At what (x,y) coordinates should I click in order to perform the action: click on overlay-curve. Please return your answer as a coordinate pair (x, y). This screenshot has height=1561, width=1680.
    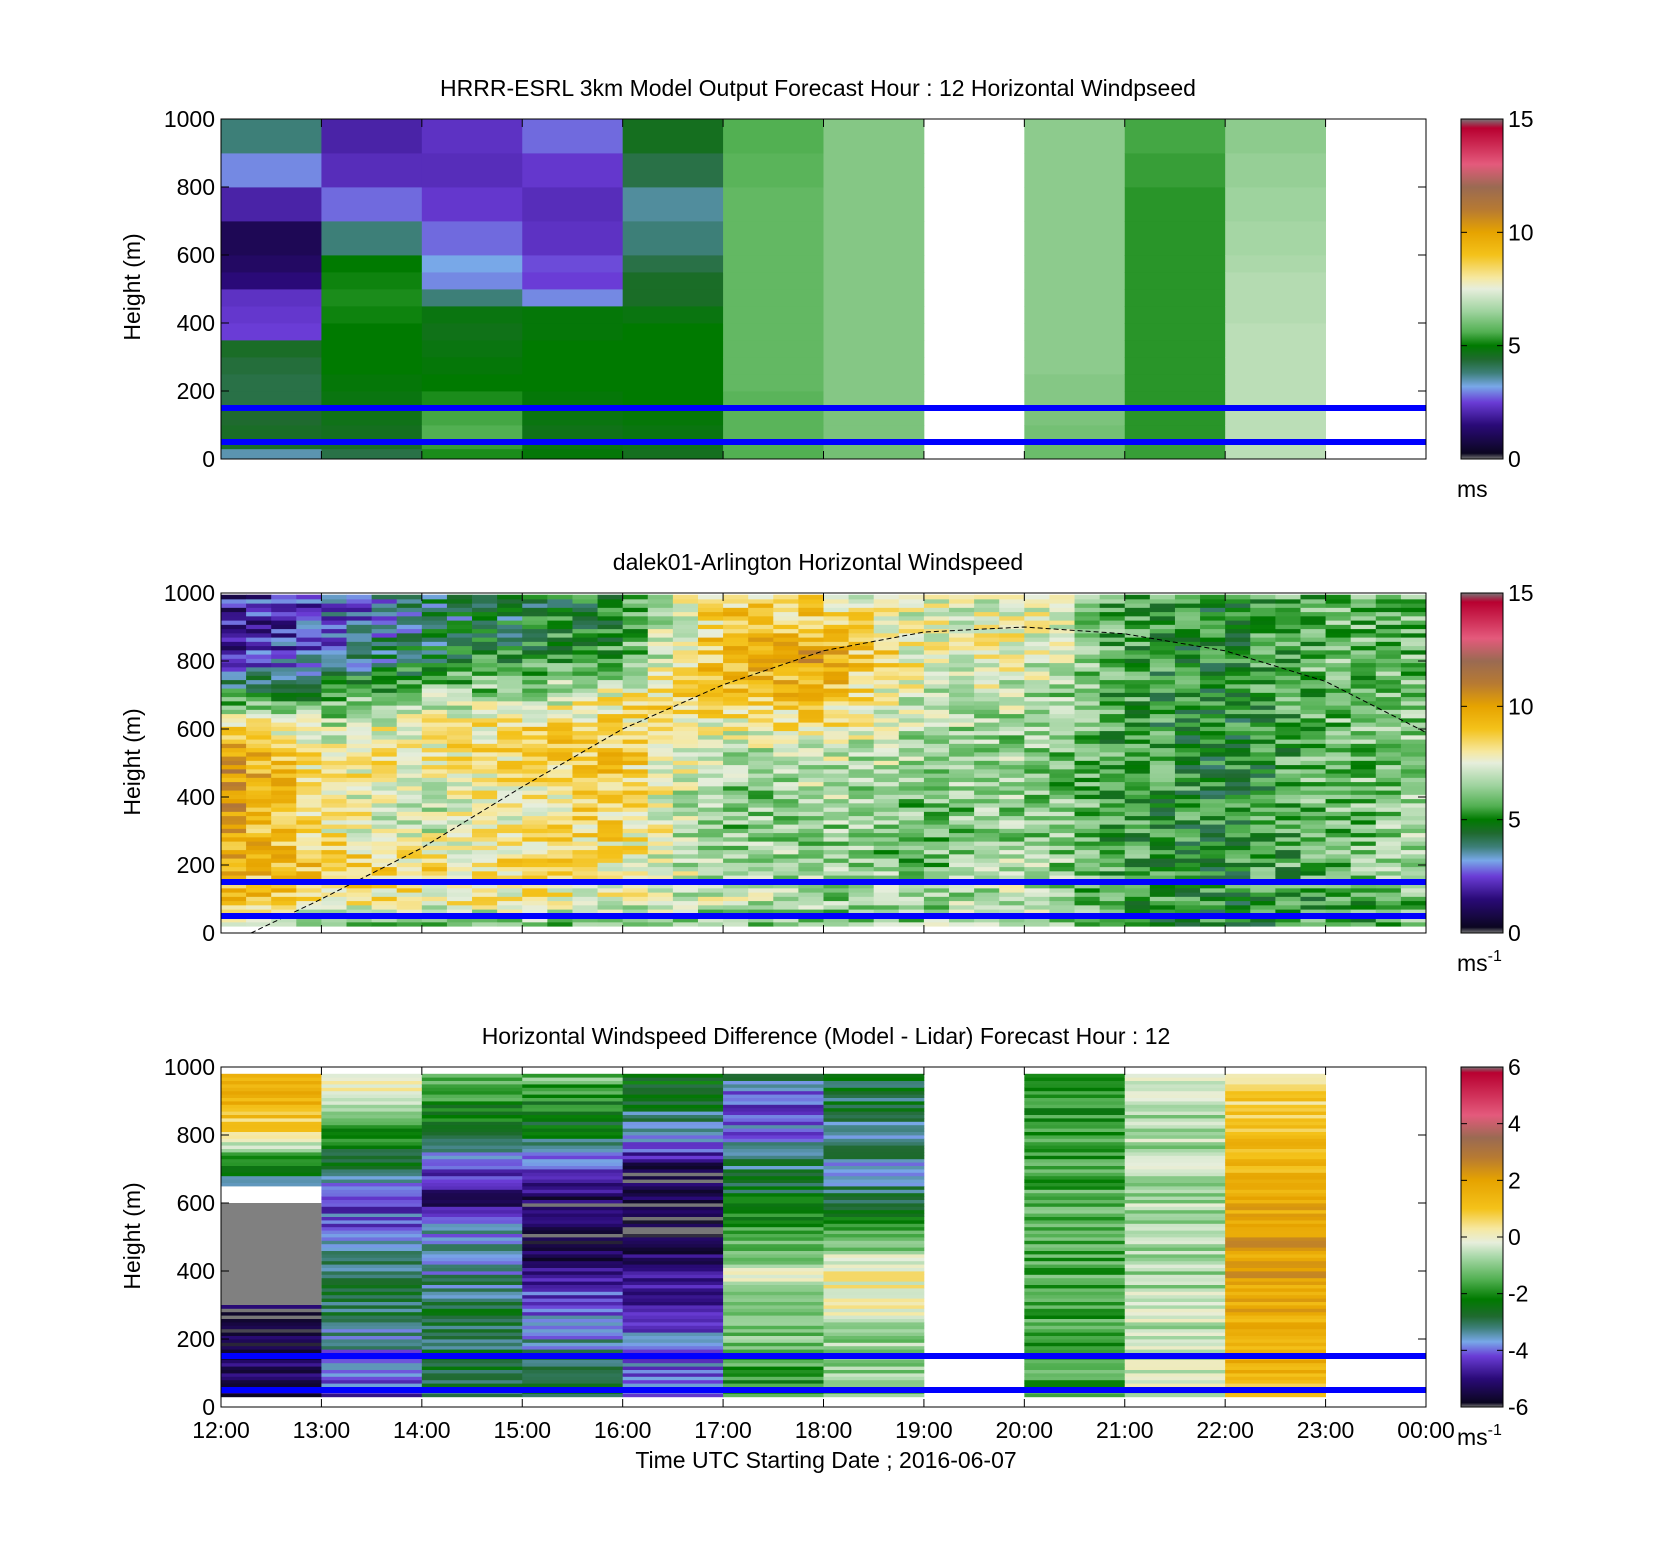
    Looking at the image, I should click on (838, 780).